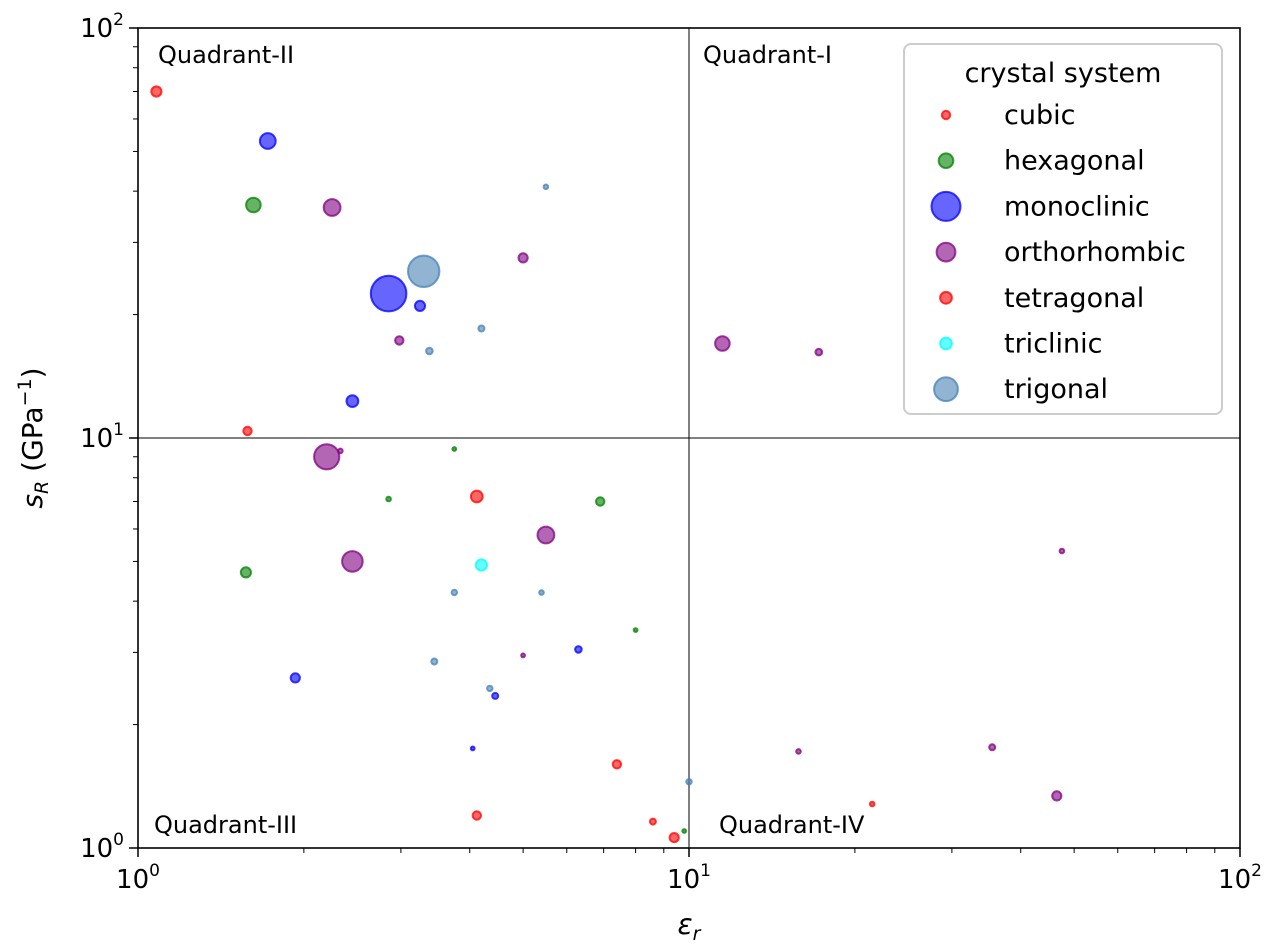 The height and width of the screenshot is (951, 1268). What do you see at coordinates (946, 297) in the screenshot?
I see `legend-marker-tetragonal` at bounding box center [946, 297].